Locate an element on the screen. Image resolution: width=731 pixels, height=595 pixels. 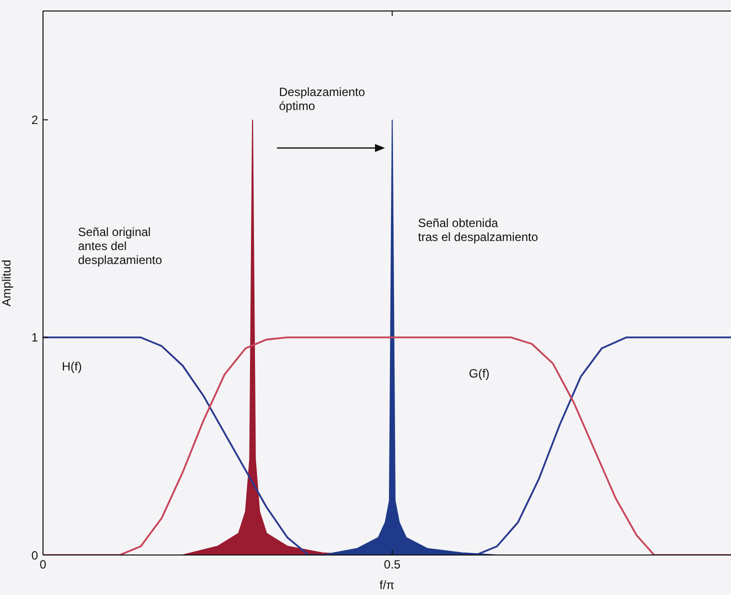
x-axis-title: f/π is located at coordinates (387, 585).